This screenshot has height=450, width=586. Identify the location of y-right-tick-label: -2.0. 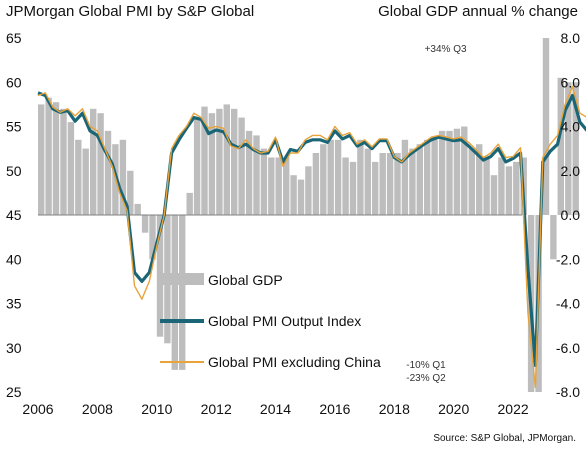
(568, 259).